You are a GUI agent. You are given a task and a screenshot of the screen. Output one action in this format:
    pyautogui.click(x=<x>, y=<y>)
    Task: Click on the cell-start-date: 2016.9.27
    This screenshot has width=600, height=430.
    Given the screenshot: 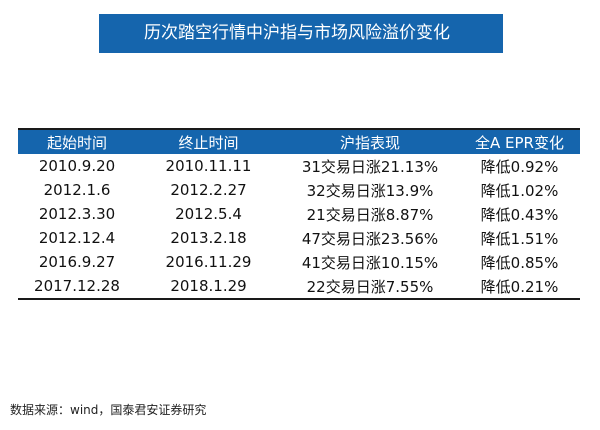 What is the action you would take?
    pyautogui.click(x=77, y=262)
    